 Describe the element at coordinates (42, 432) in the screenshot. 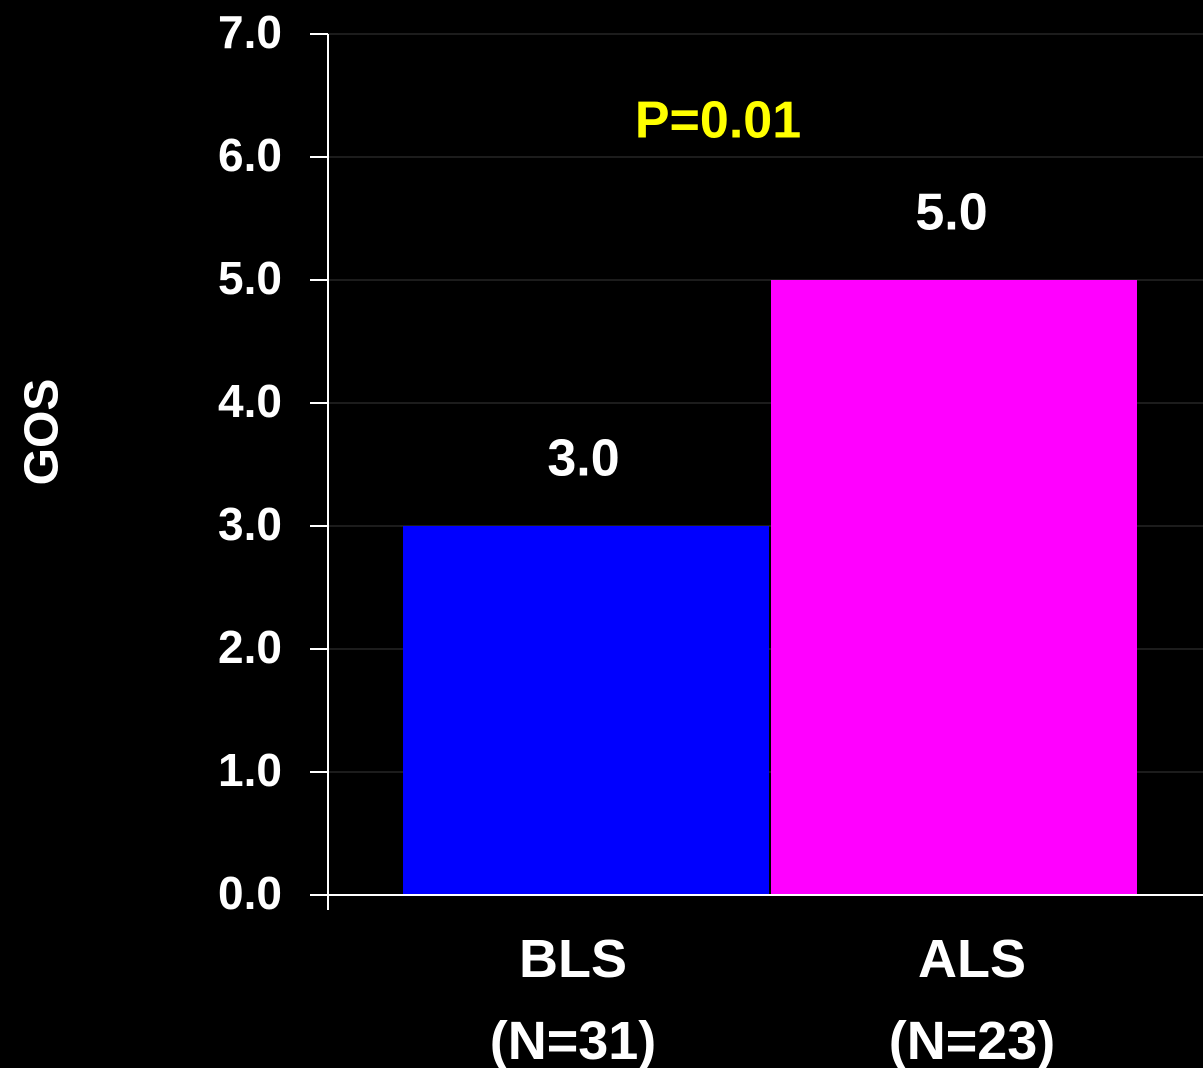

I see `y-axis-label: GOS` at that location.